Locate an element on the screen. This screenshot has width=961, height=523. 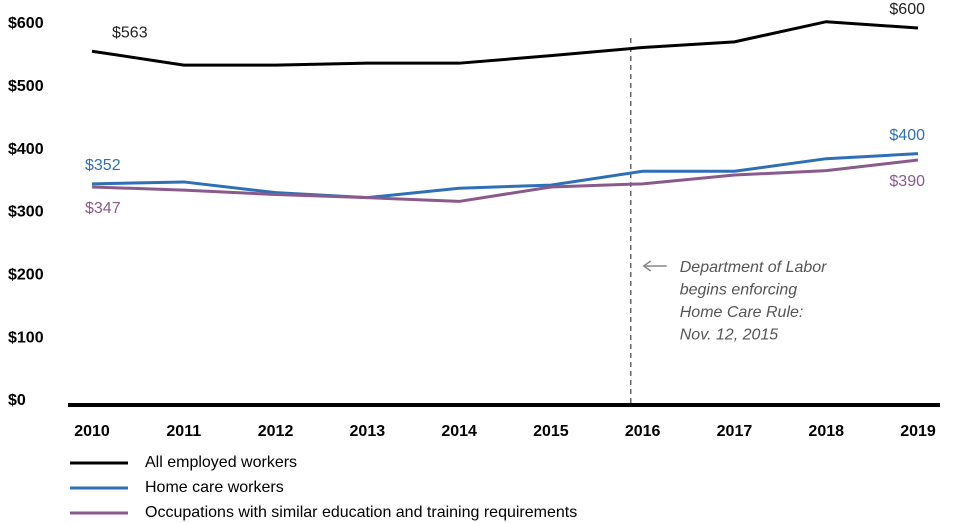
y-tick-label: $200 is located at coordinates (26, 275).